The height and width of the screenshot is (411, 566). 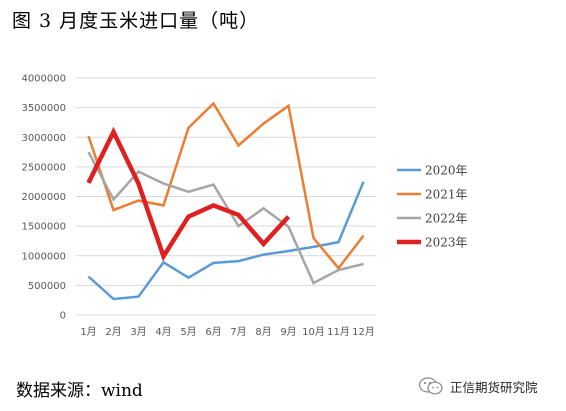 I want to click on x-tick-label: 9月, so click(x=288, y=332).